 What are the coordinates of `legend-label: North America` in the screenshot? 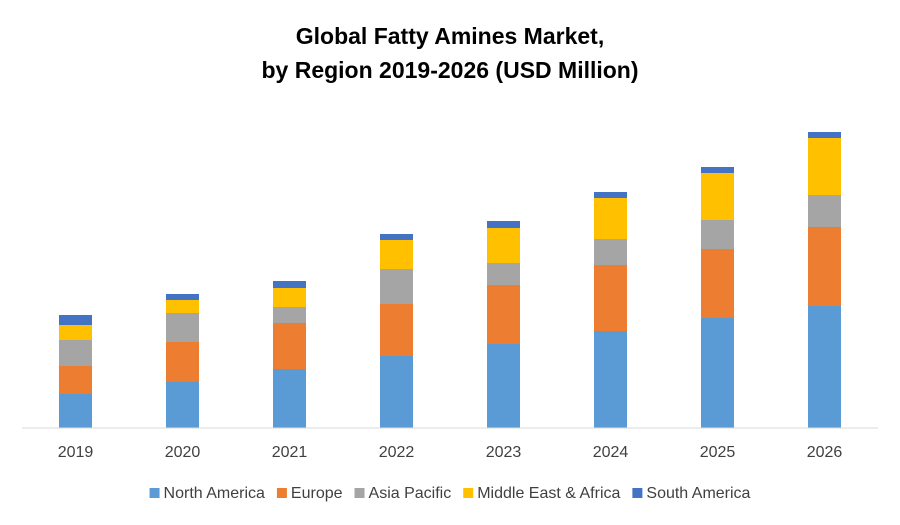 It's located at (214, 493).